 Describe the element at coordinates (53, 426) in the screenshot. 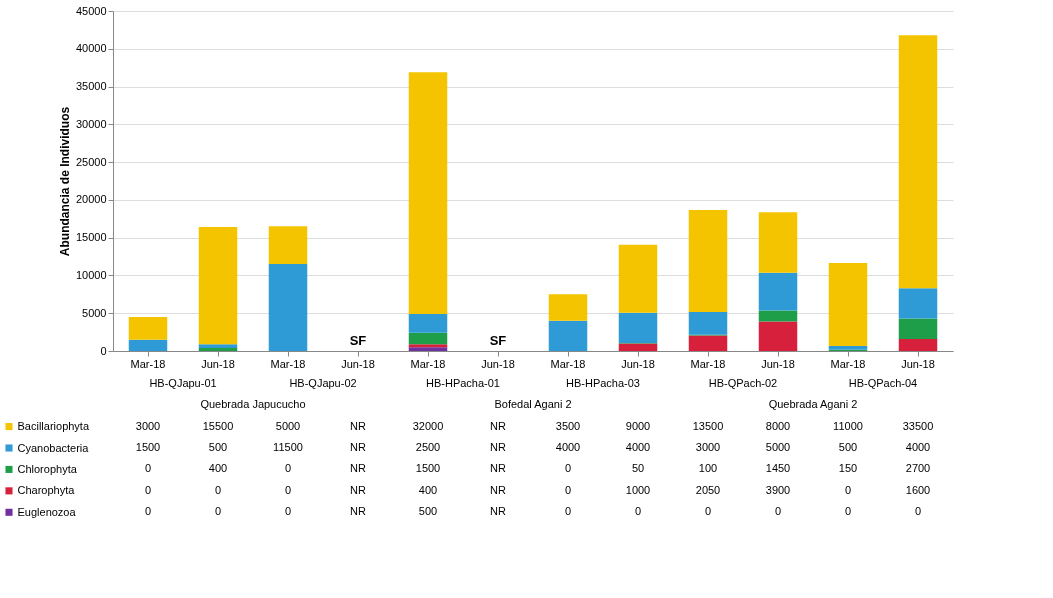

I see `legend-label: Bacillariophyta` at that location.